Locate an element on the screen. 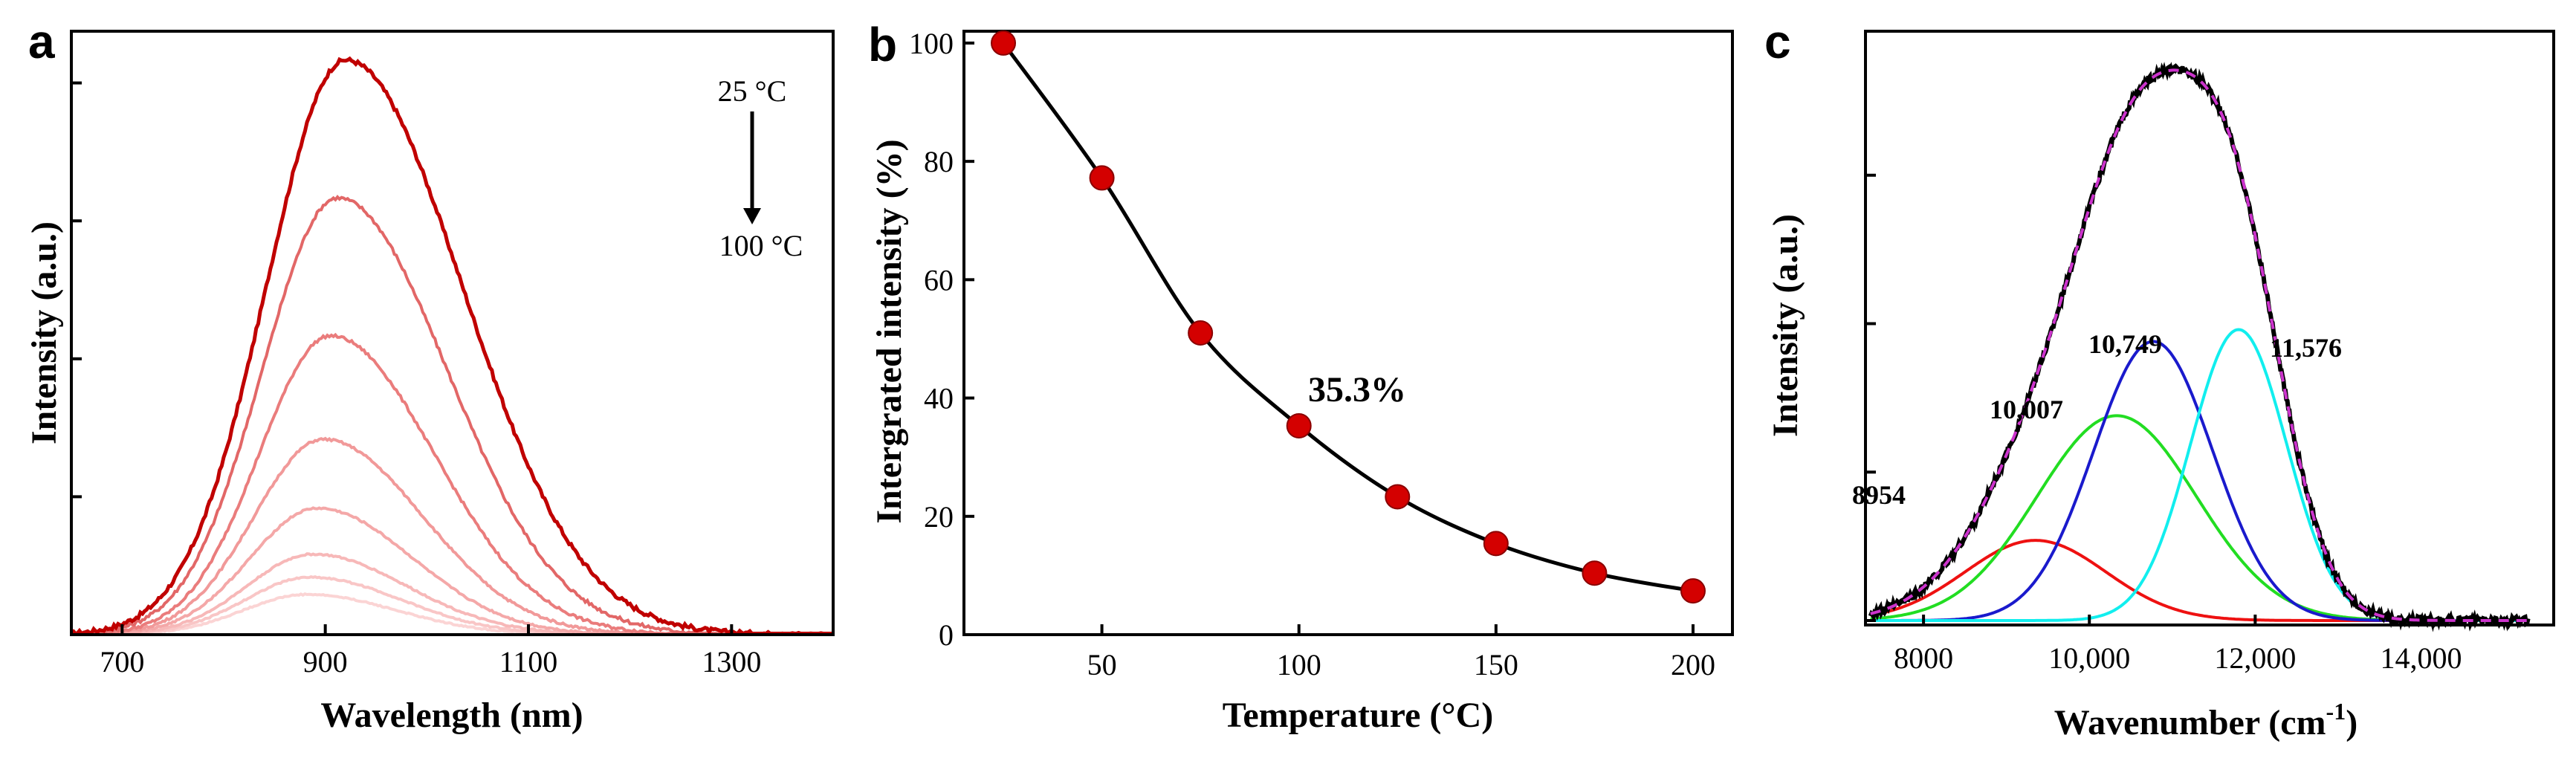 This screenshot has width=2576, height=761. panel-label-a: a is located at coordinates (41, 41).